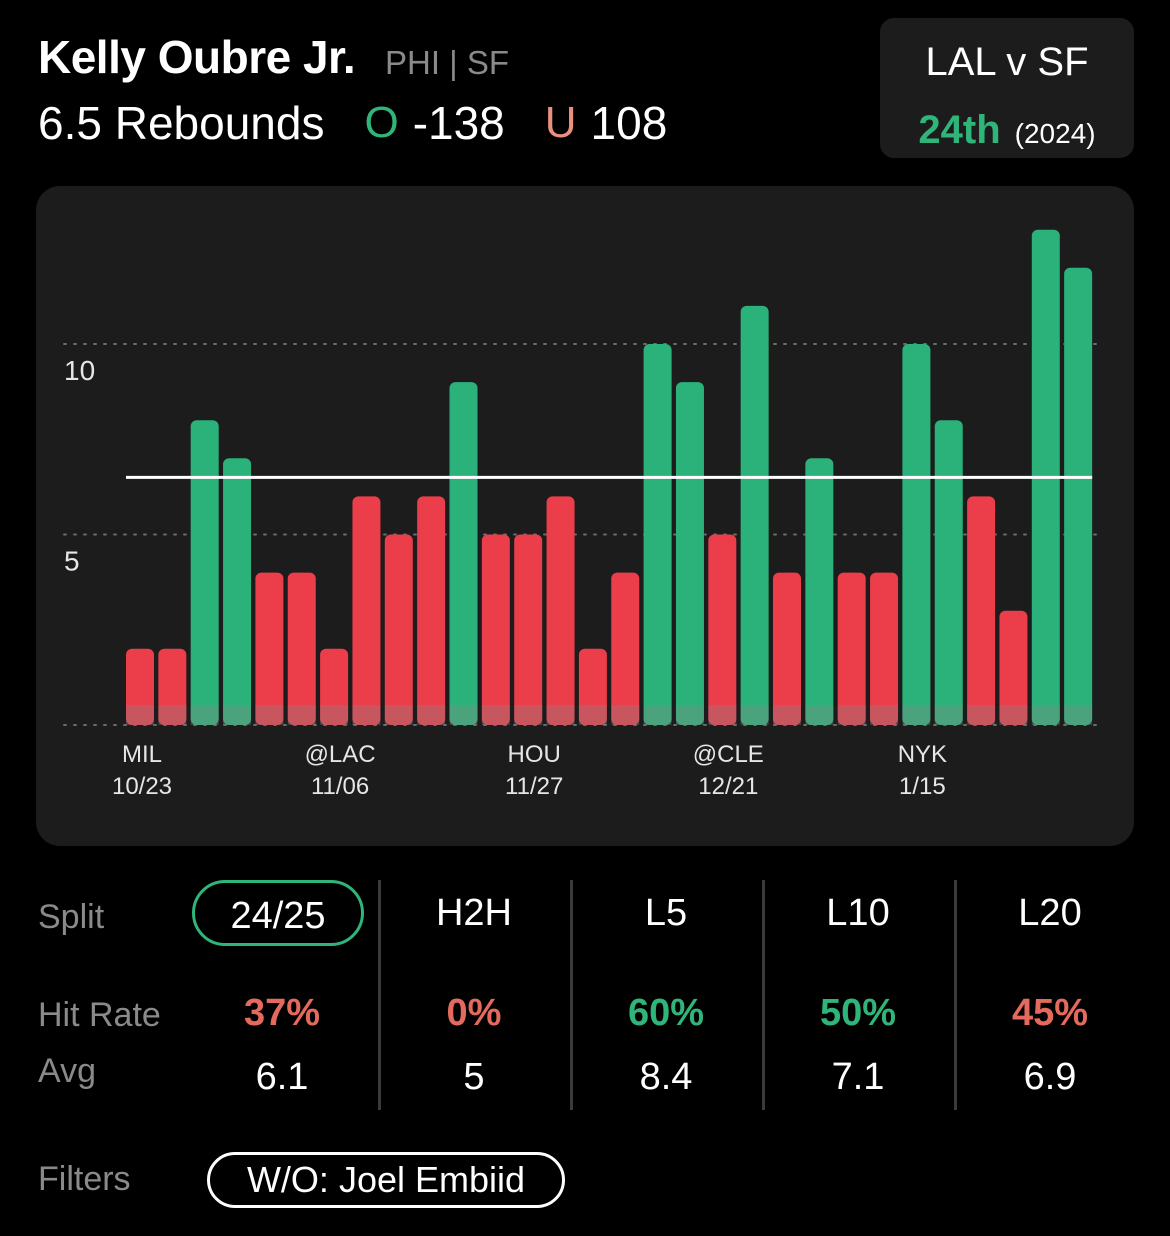 The image size is (1170, 1236). What do you see at coordinates (1007, 62) in the screenshot?
I see `matchup-title: LAL v SF` at bounding box center [1007, 62].